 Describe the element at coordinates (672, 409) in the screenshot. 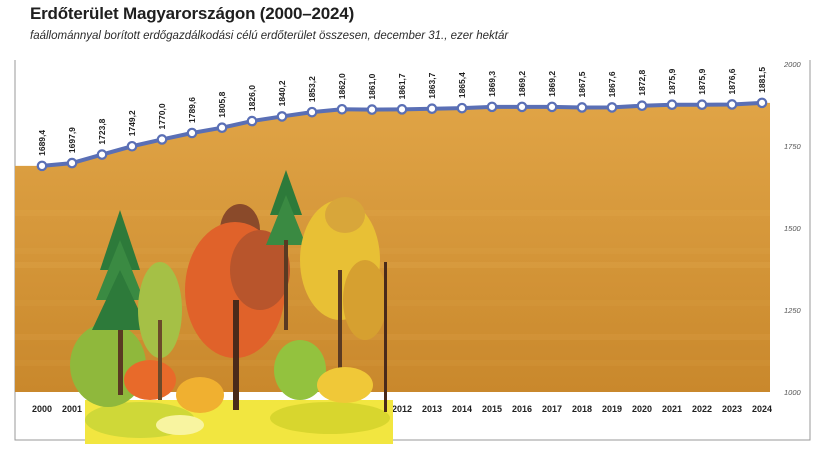

I see `x-tick-label: 2021` at that location.